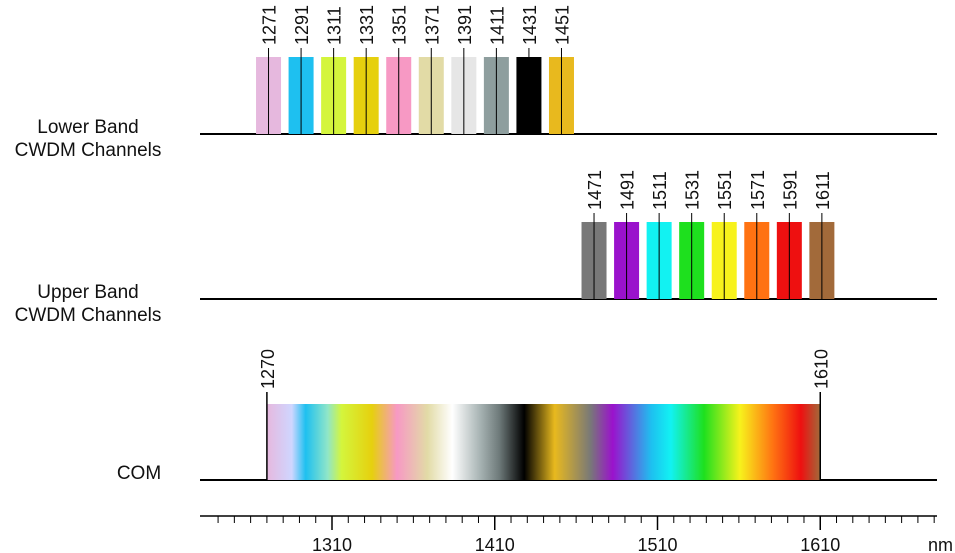  I want to click on com-label: COM, so click(139, 473).